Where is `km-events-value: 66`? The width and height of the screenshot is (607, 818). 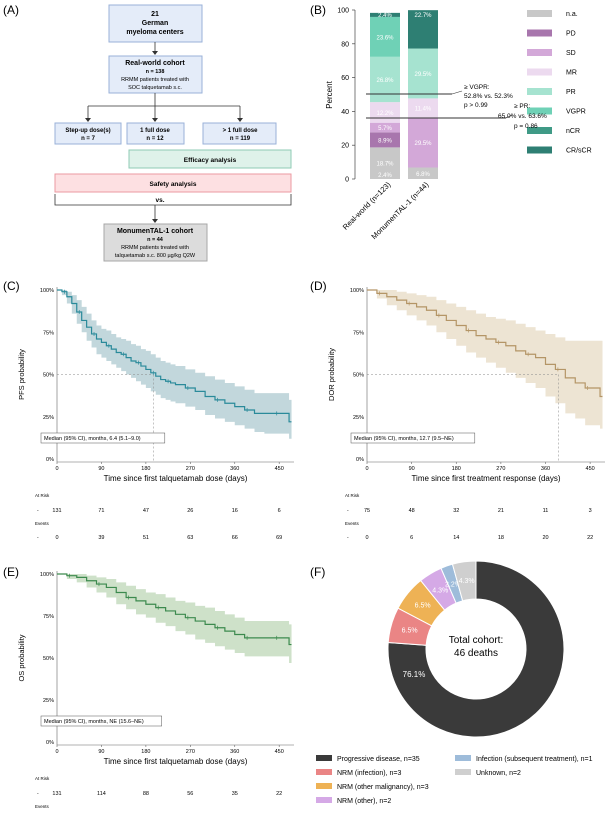
km-events-value: 66 is located at coordinates (235, 538).